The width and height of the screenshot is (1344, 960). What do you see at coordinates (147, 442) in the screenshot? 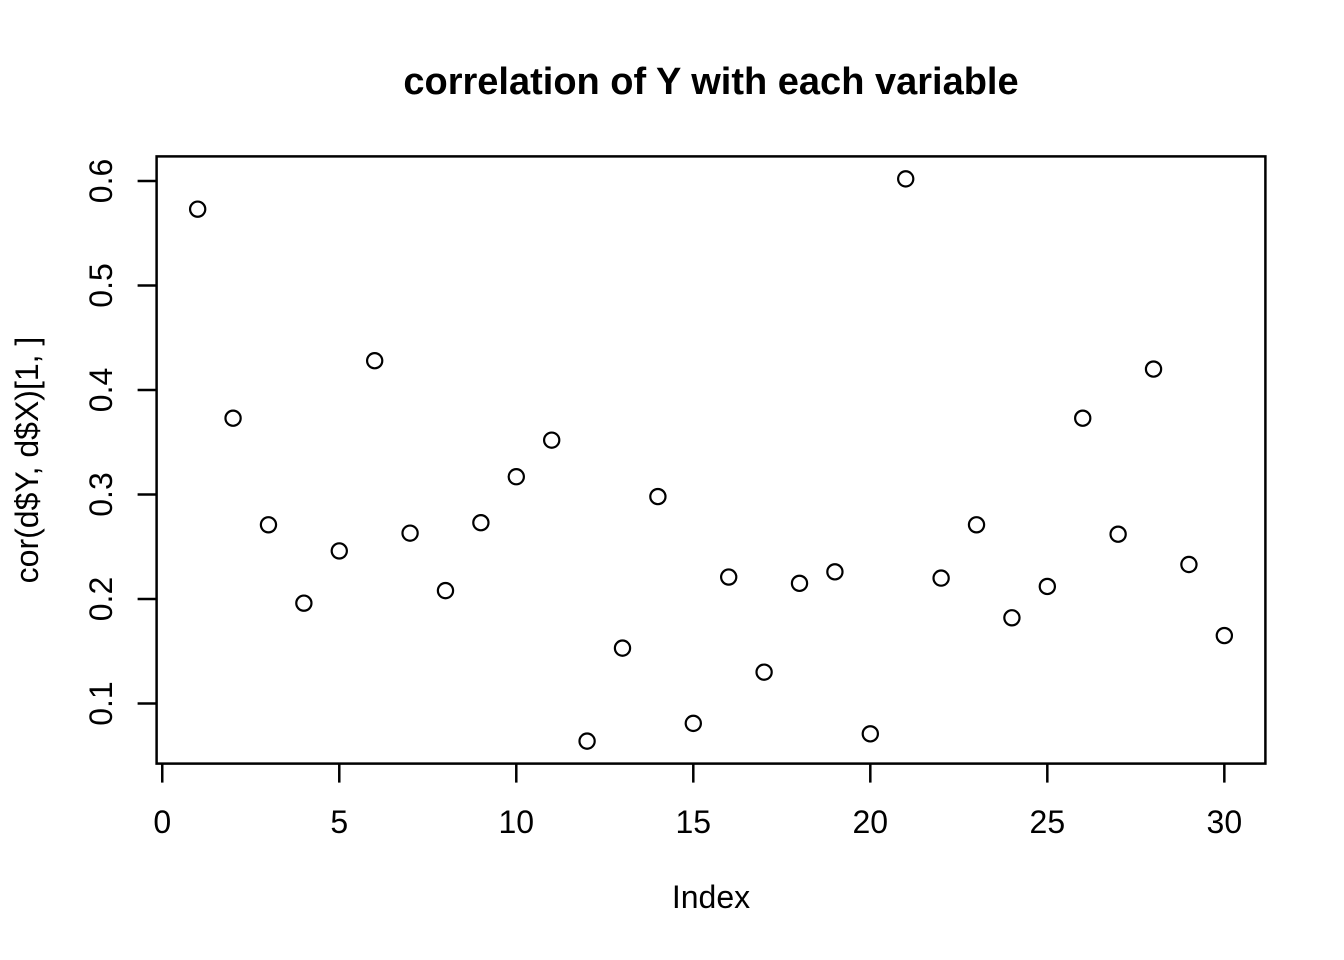
I see `y-axis-ticks` at bounding box center [147, 442].